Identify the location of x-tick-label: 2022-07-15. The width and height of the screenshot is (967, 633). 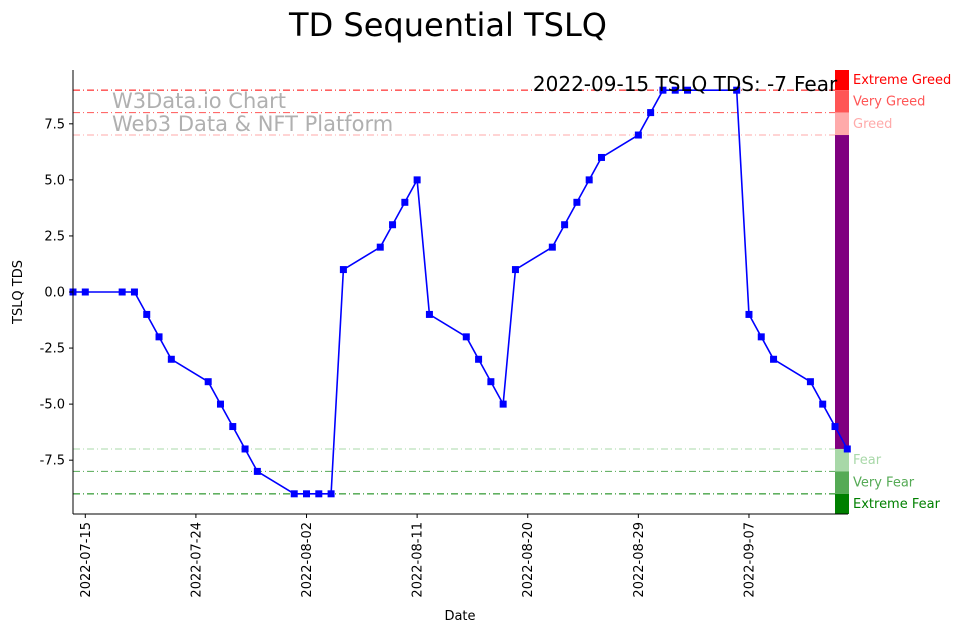
(86, 560).